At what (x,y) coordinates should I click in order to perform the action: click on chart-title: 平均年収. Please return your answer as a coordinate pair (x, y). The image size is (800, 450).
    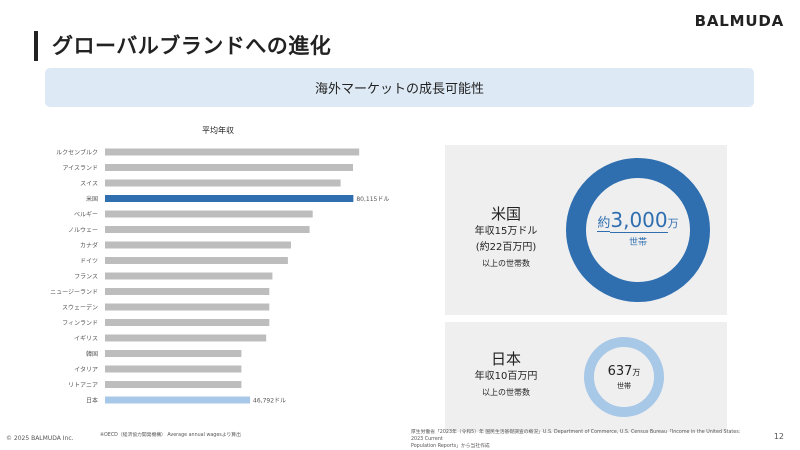
    Looking at the image, I should click on (218, 130).